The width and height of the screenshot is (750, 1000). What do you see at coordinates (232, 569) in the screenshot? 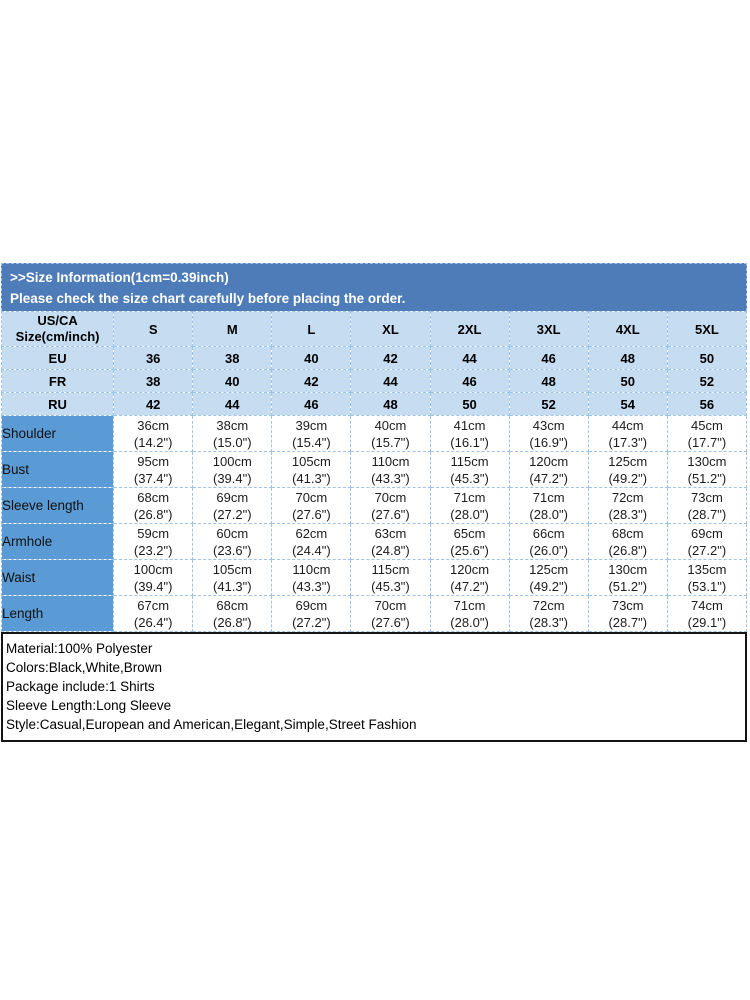
I see `value-cm: 105cm` at bounding box center [232, 569].